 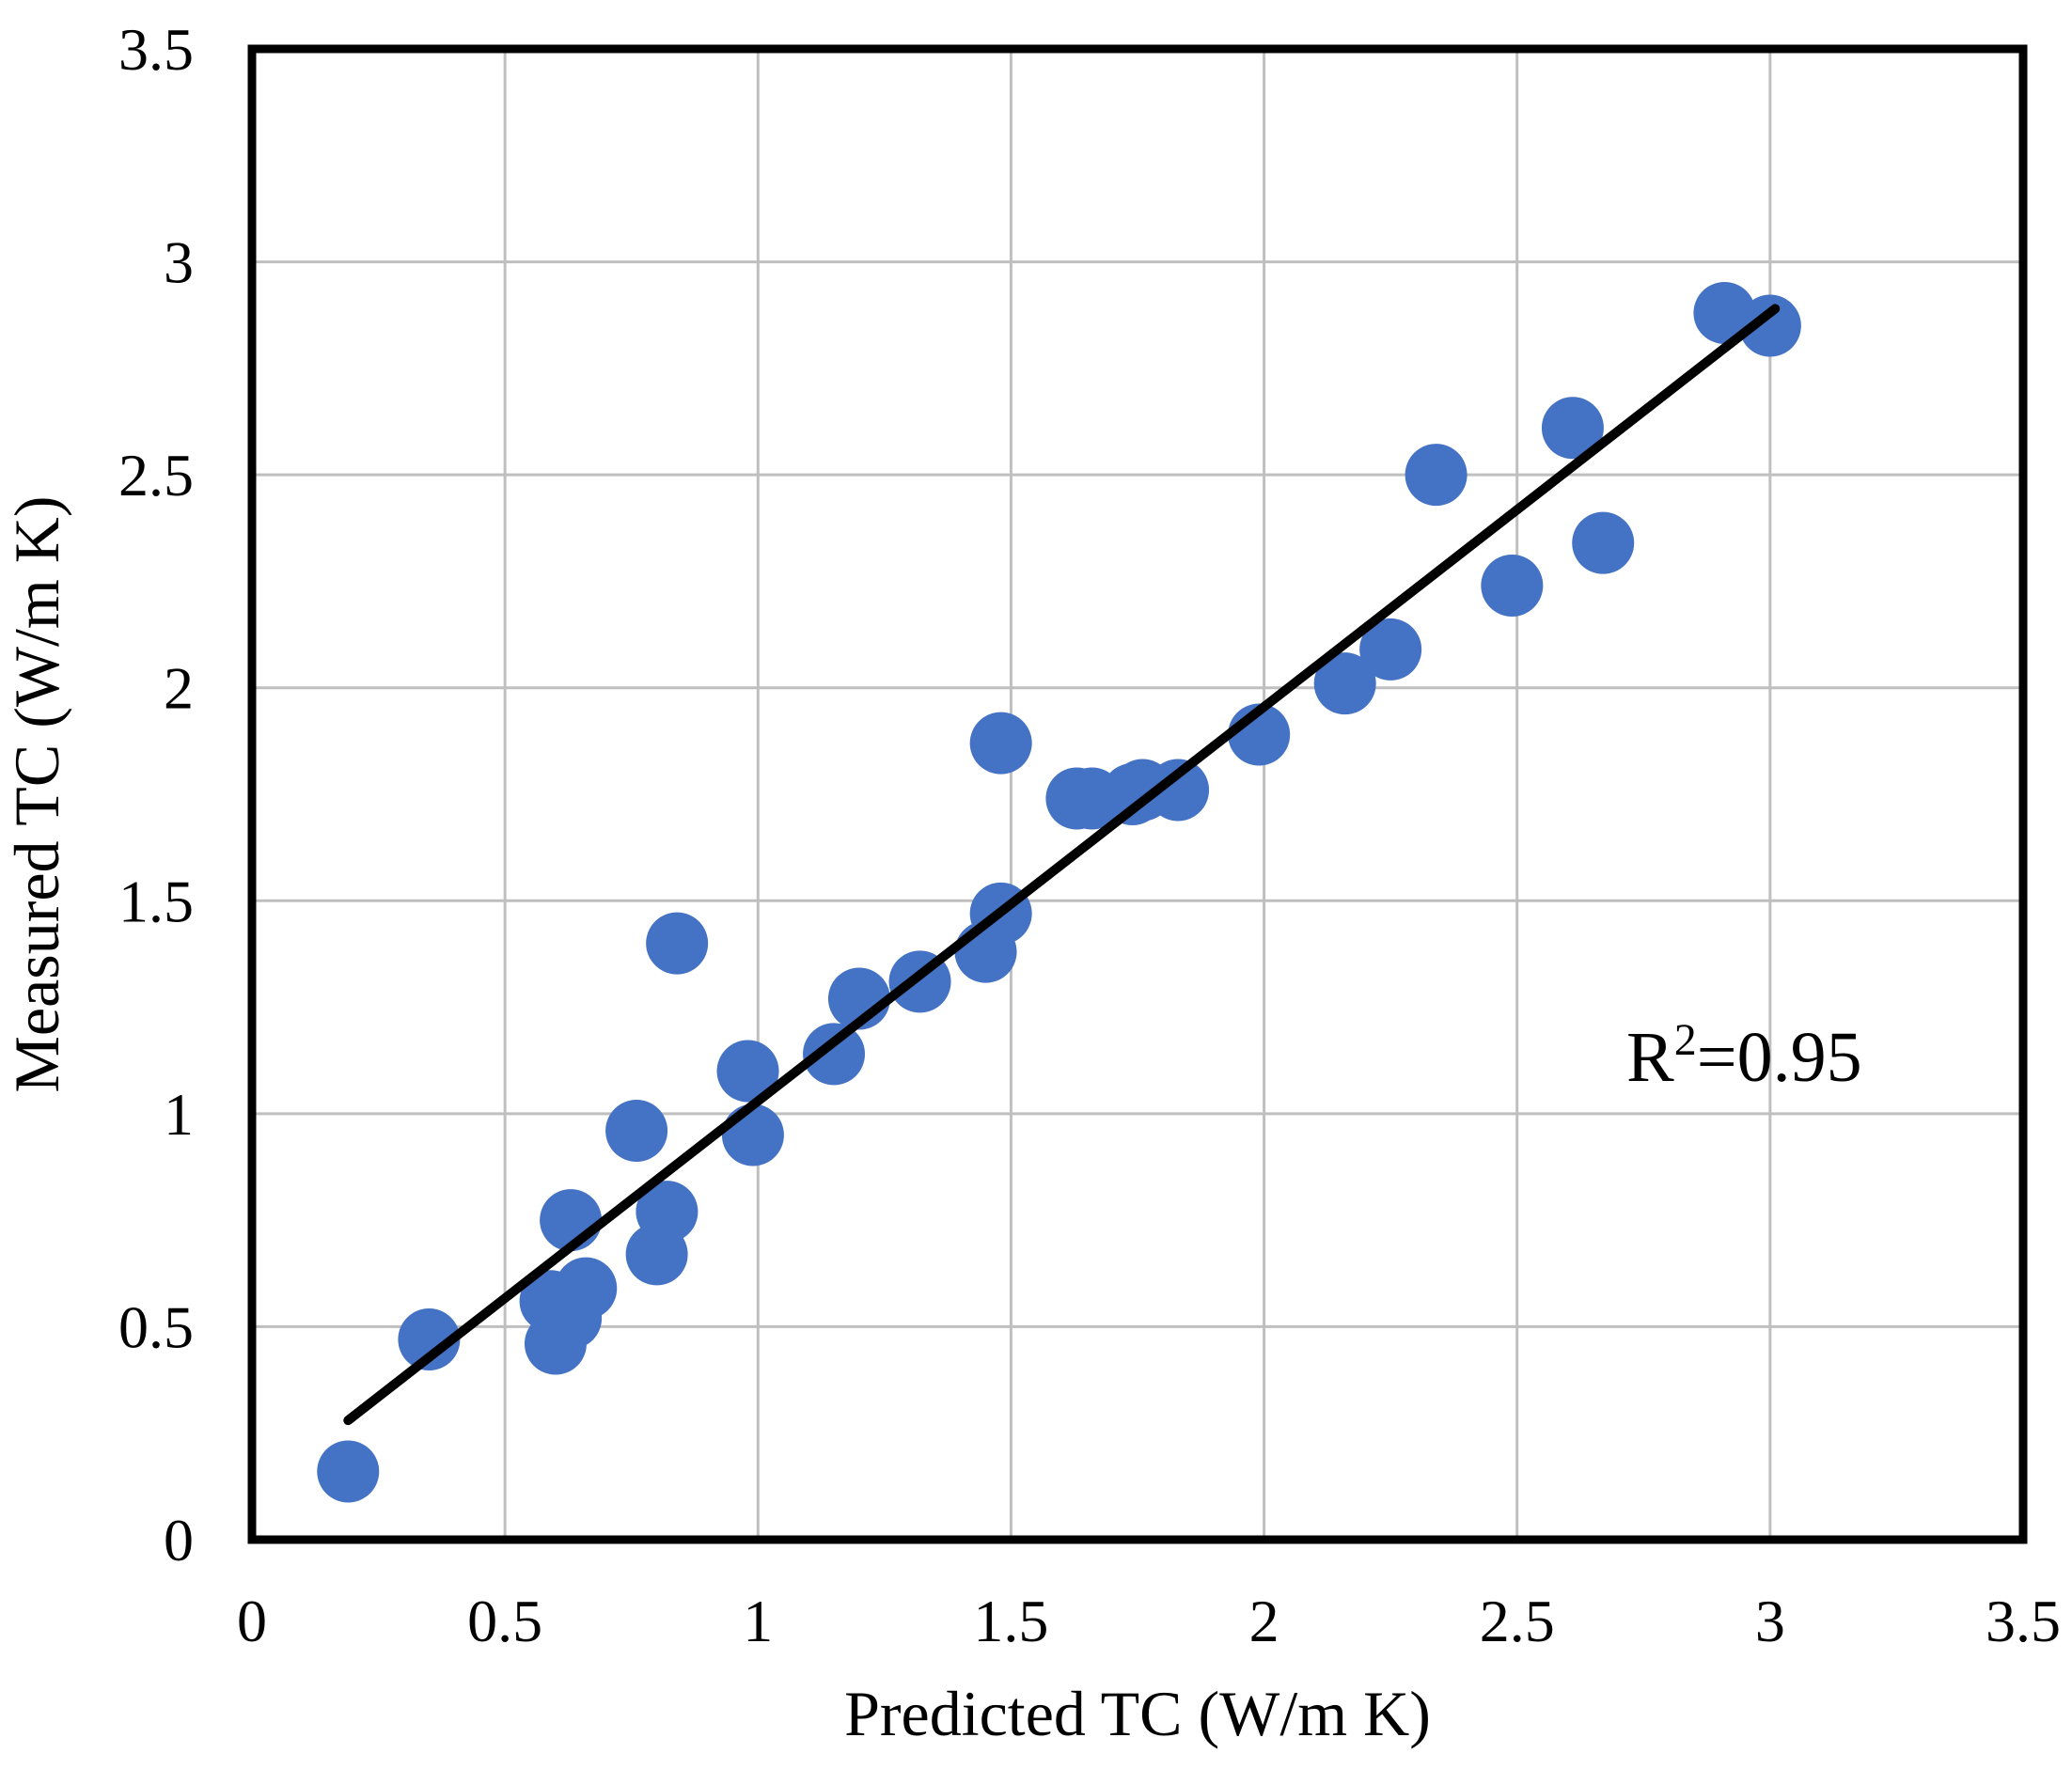 What do you see at coordinates (758, 1621) in the screenshot?
I see `x-tick-label: 1` at bounding box center [758, 1621].